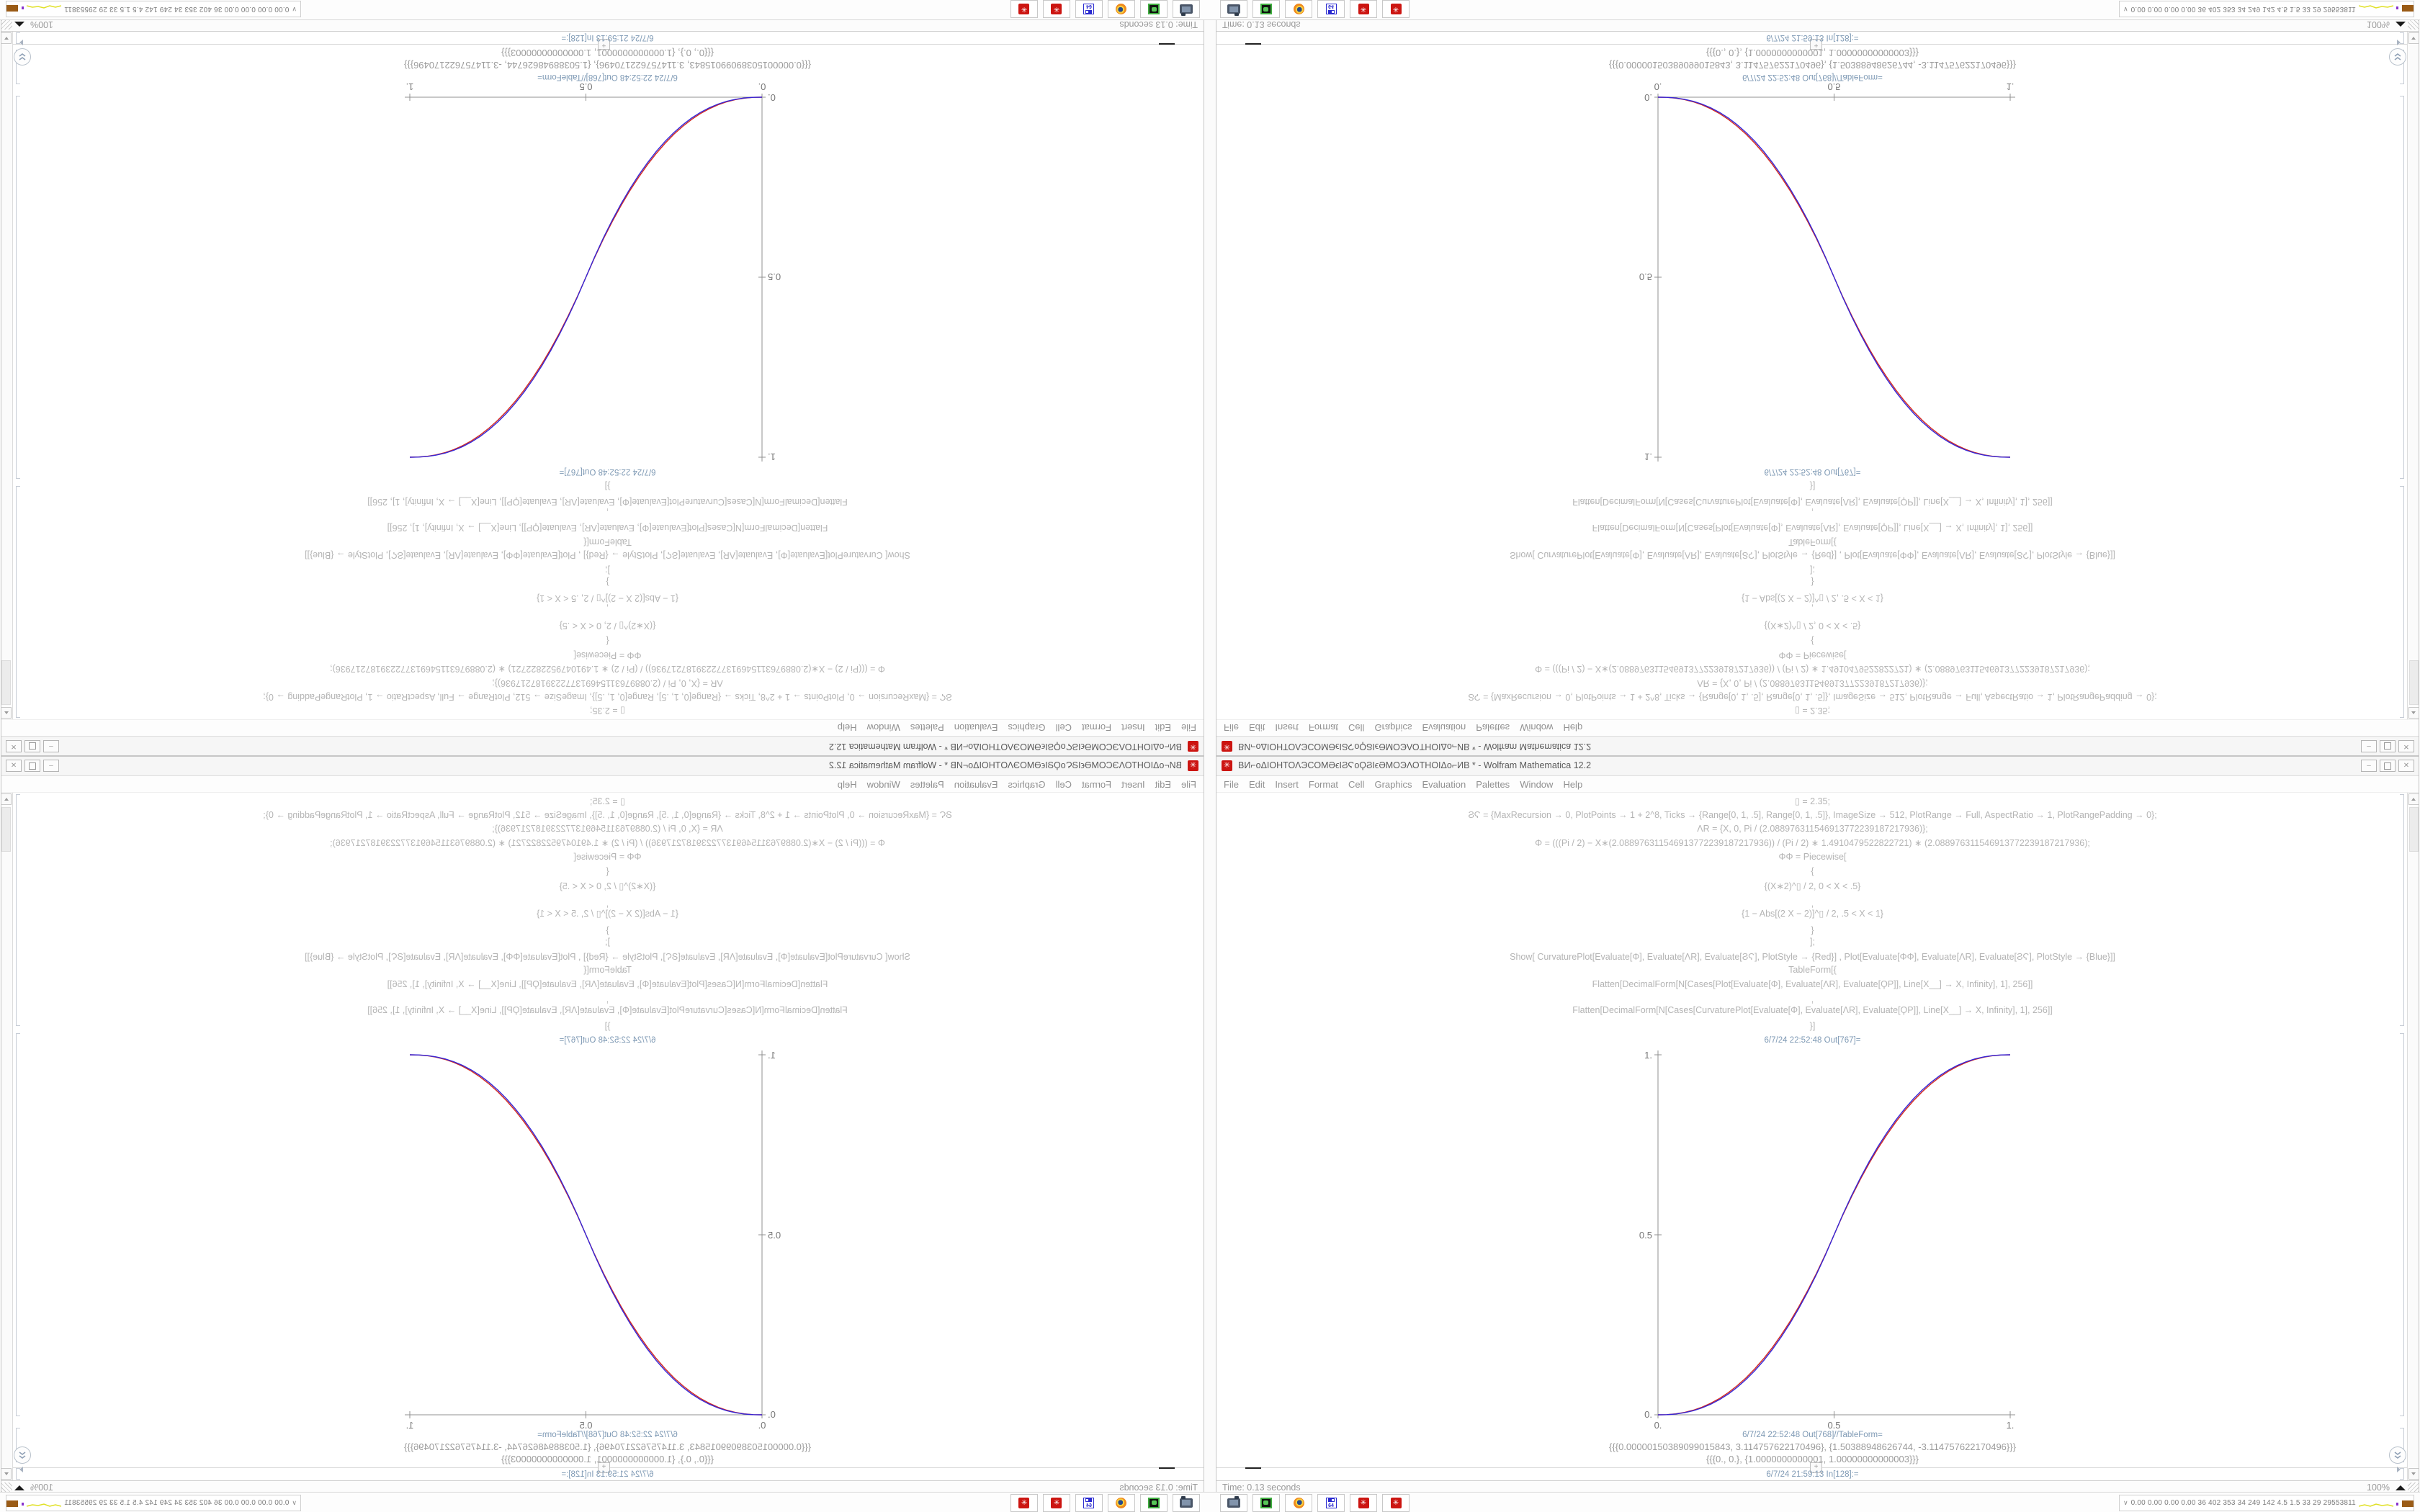 This screenshot has height=1512, width=2420. I want to click on code-line: ];, so click(1812, 942).